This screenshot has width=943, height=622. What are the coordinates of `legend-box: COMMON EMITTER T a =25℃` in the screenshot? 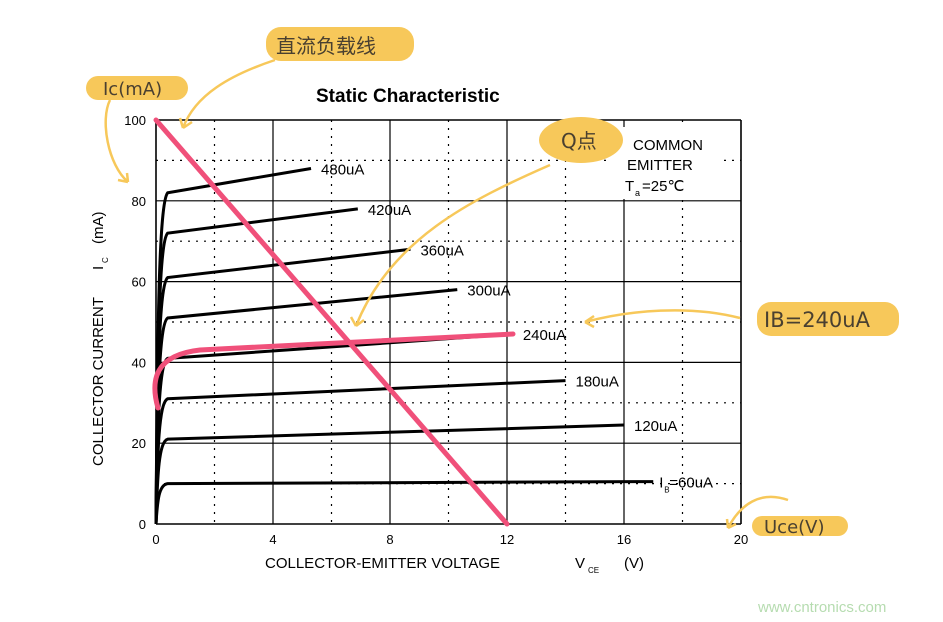 It's located at (668, 163).